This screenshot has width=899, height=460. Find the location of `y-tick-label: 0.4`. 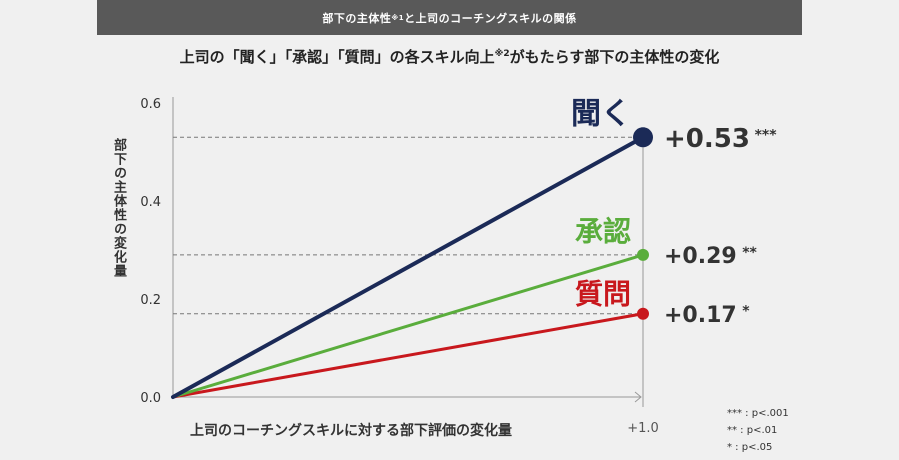

y-tick-label: 0.4 is located at coordinates (150, 202).